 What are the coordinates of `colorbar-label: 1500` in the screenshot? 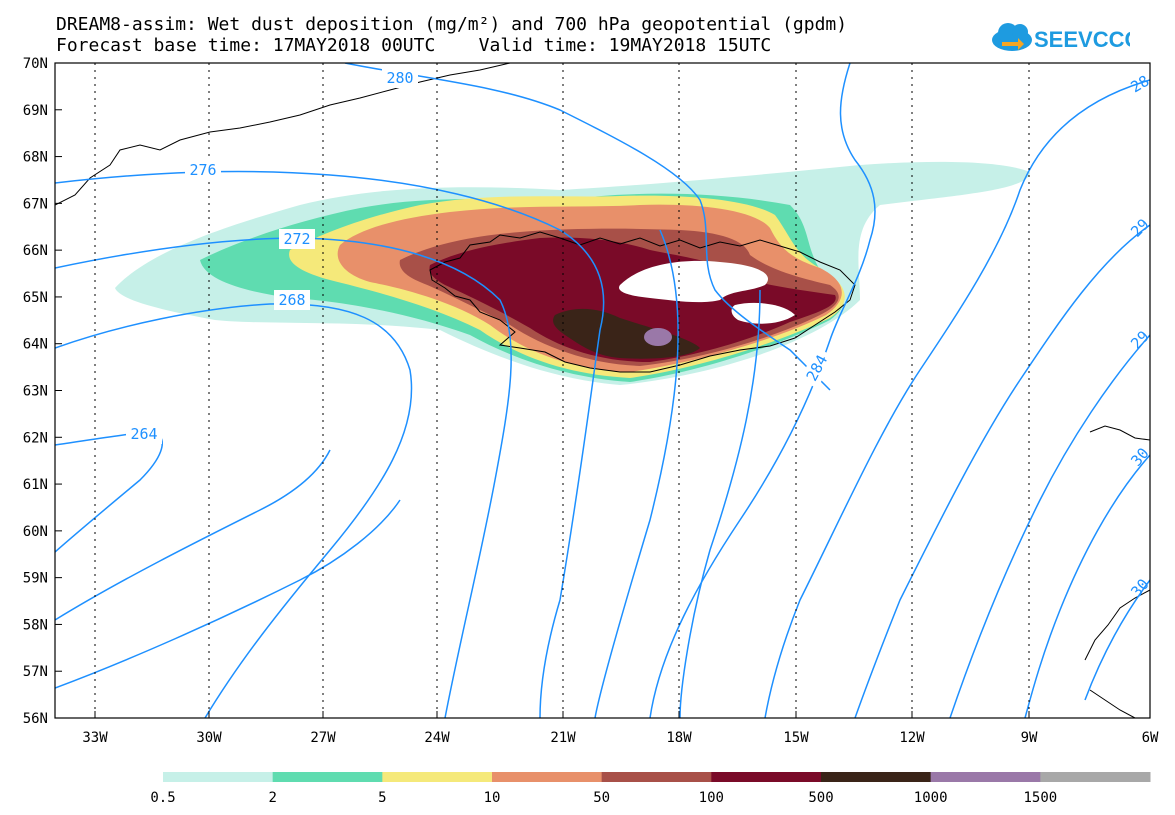 It's located at (1040, 798).